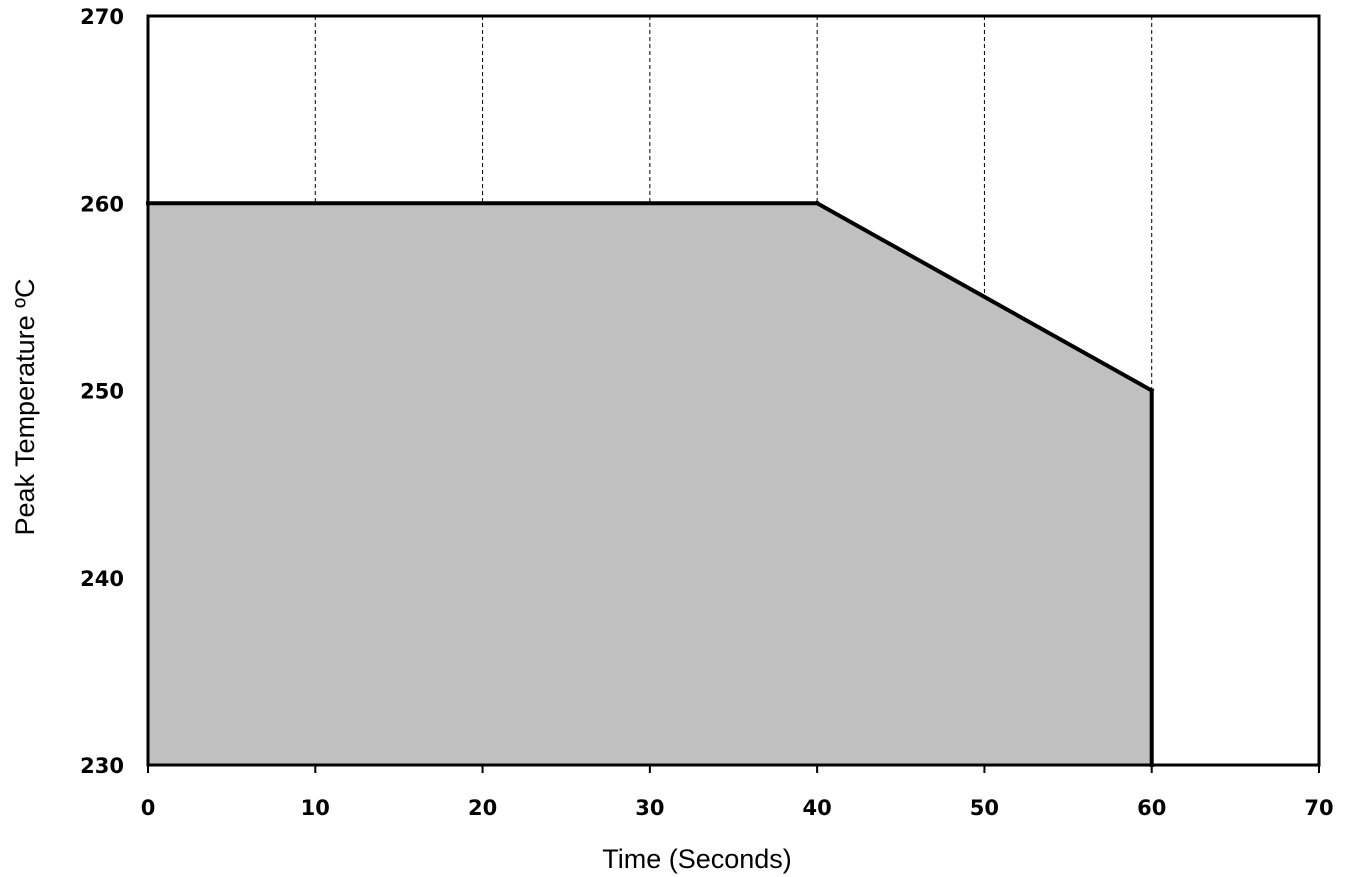  I want to click on x-tick-label: 30, so click(649, 808).